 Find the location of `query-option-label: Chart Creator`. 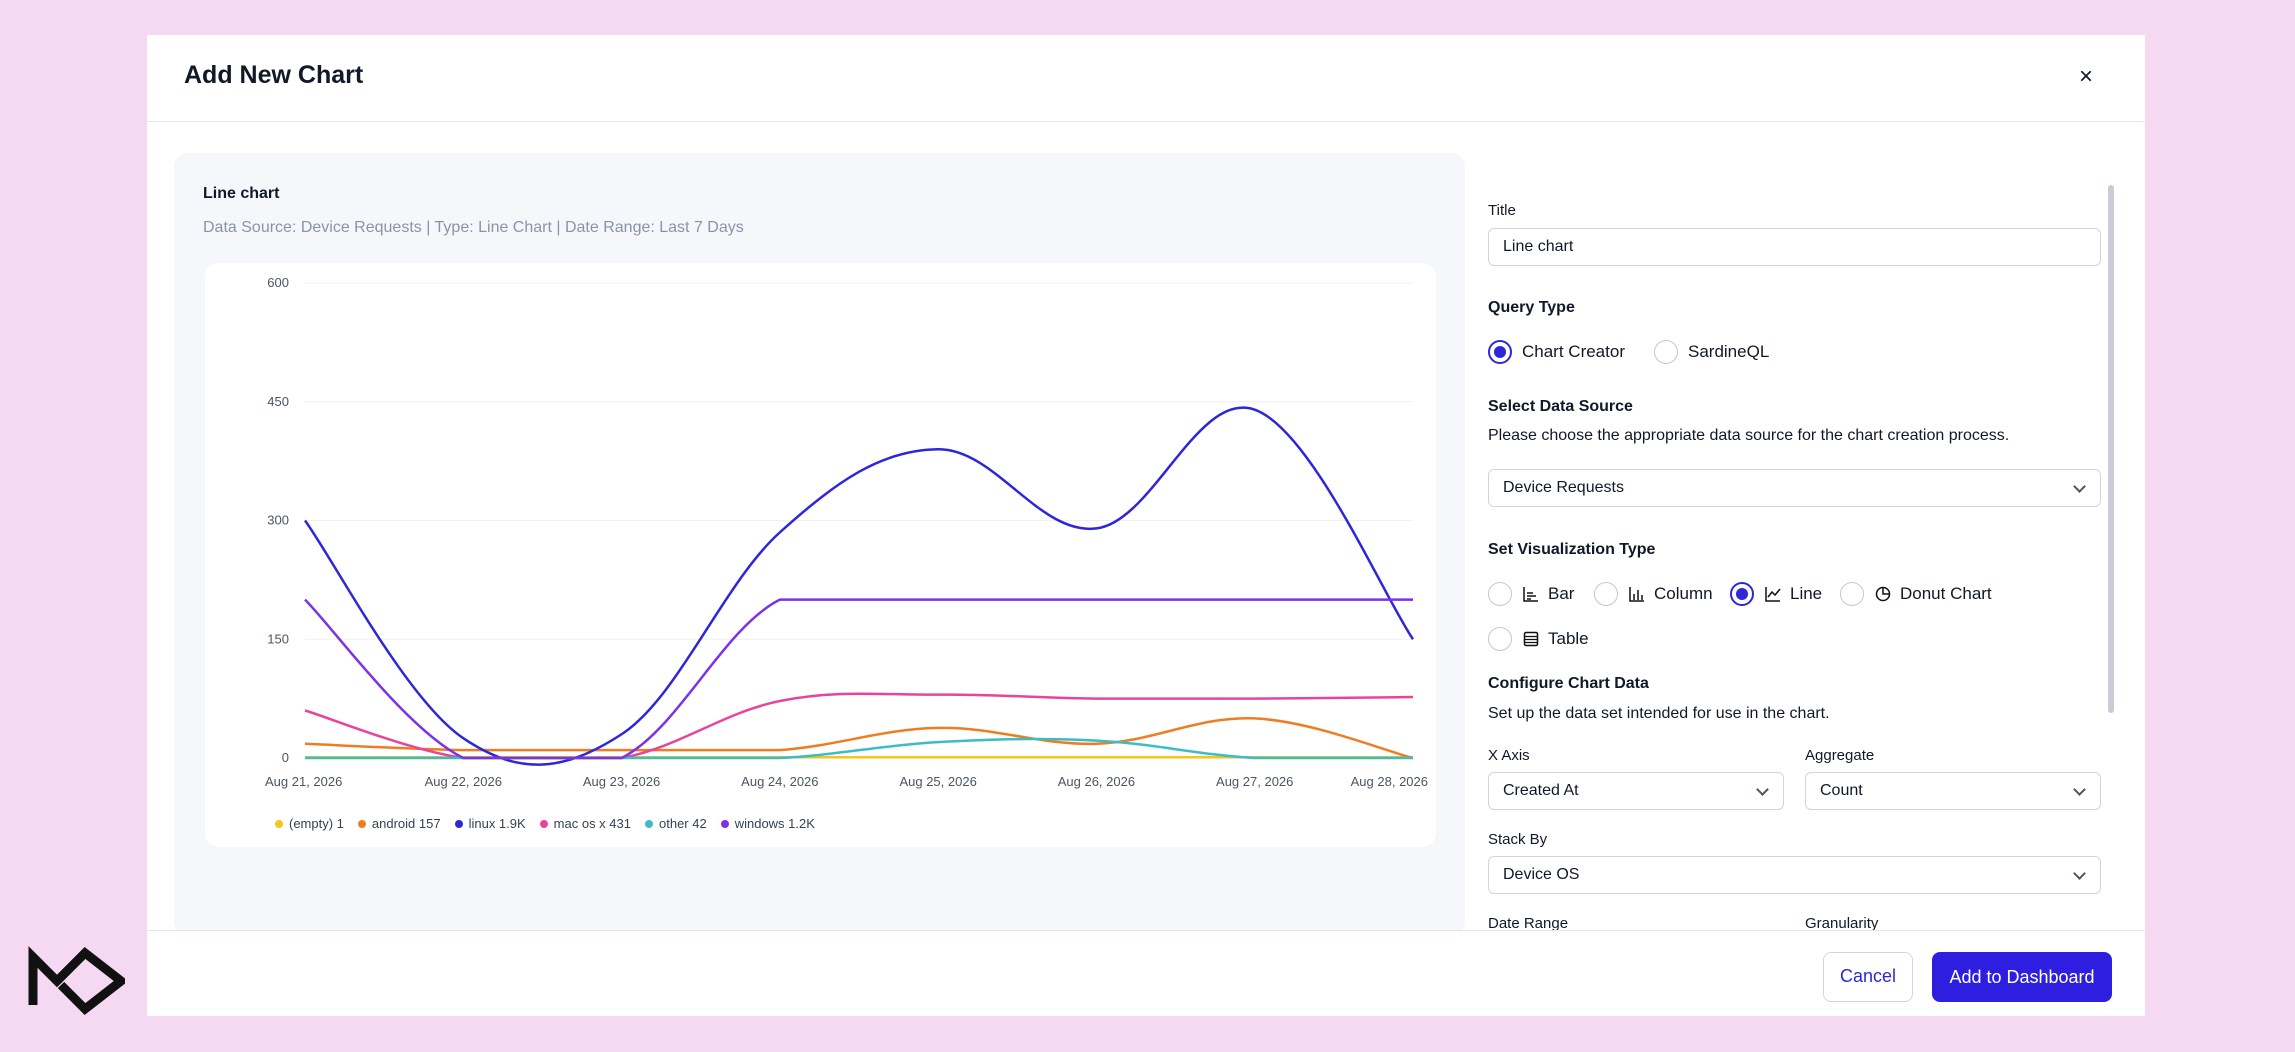

query-option-label: Chart Creator is located at coordinates (1573, 351).